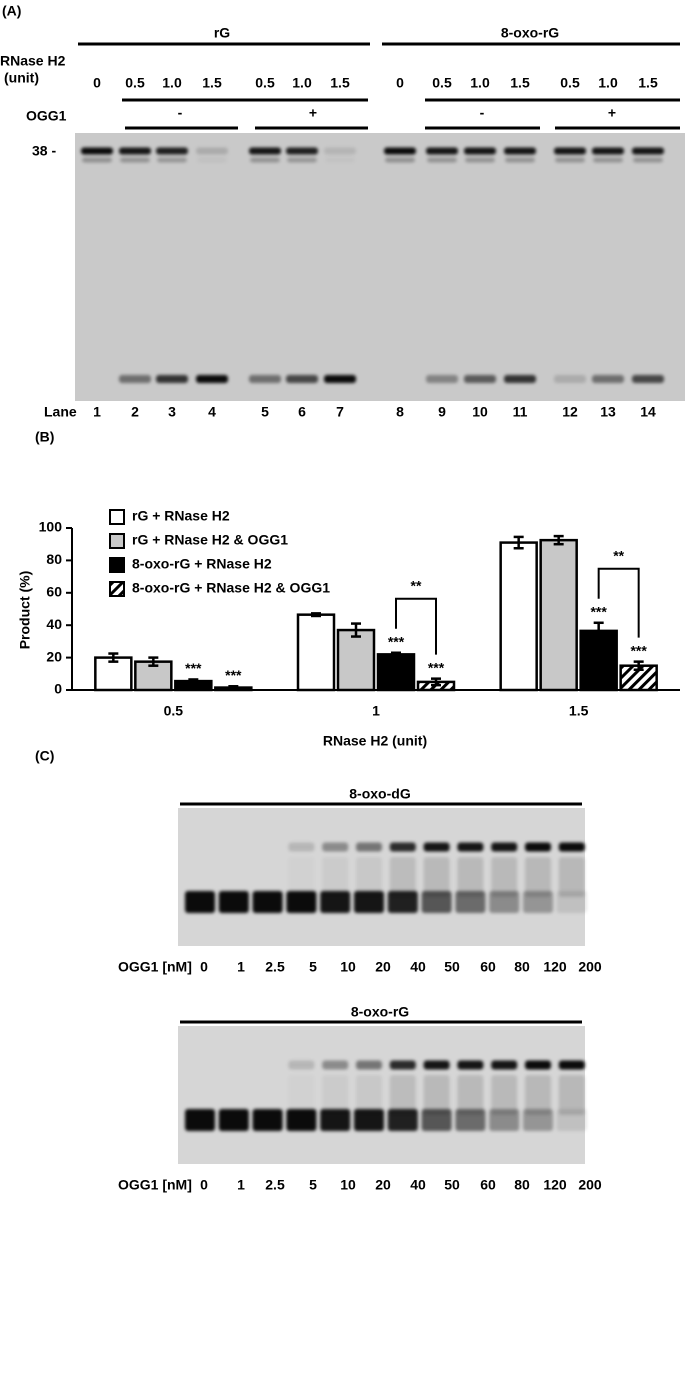 This screenshot has height=1399, width=693. I want to click on y-tick-label: 60, so click(54, 592).